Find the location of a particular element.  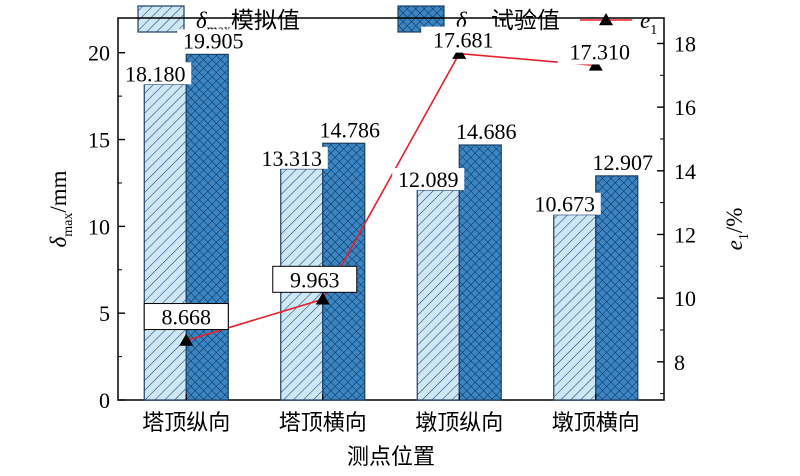

right-tick-label: 12 is located at coordinates (685, 234).